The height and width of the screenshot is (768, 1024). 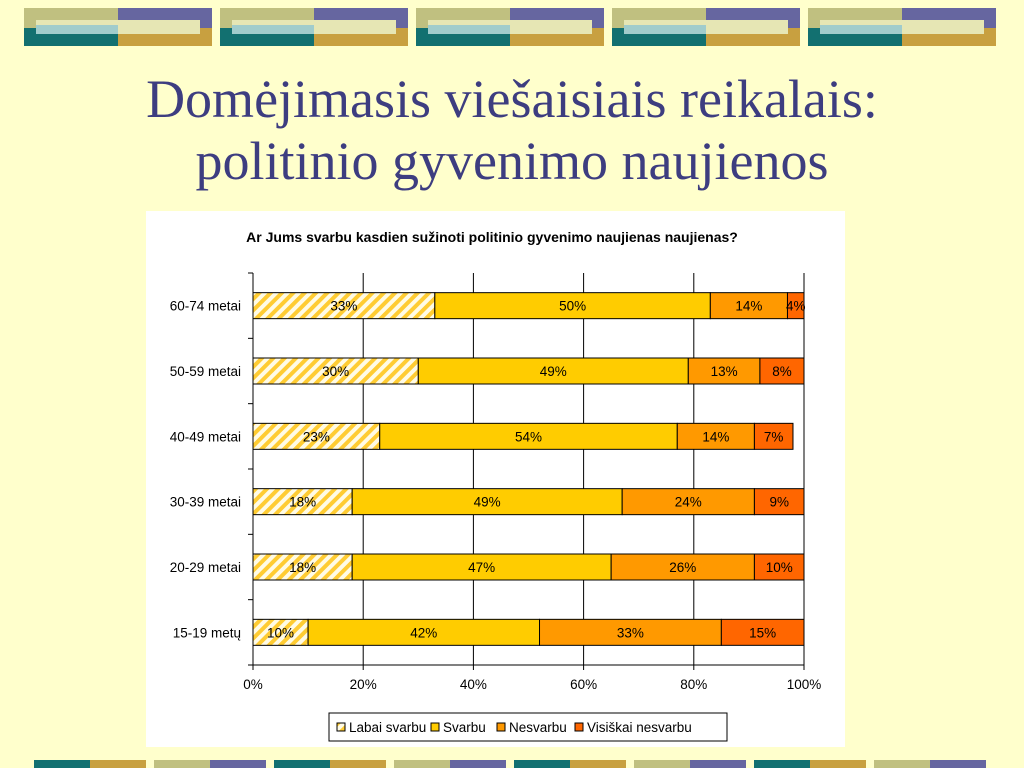 What do you see at coordinates (682, 567) in the screenshot?
I see `data-label: 26%` at bounding box center [682, 567].